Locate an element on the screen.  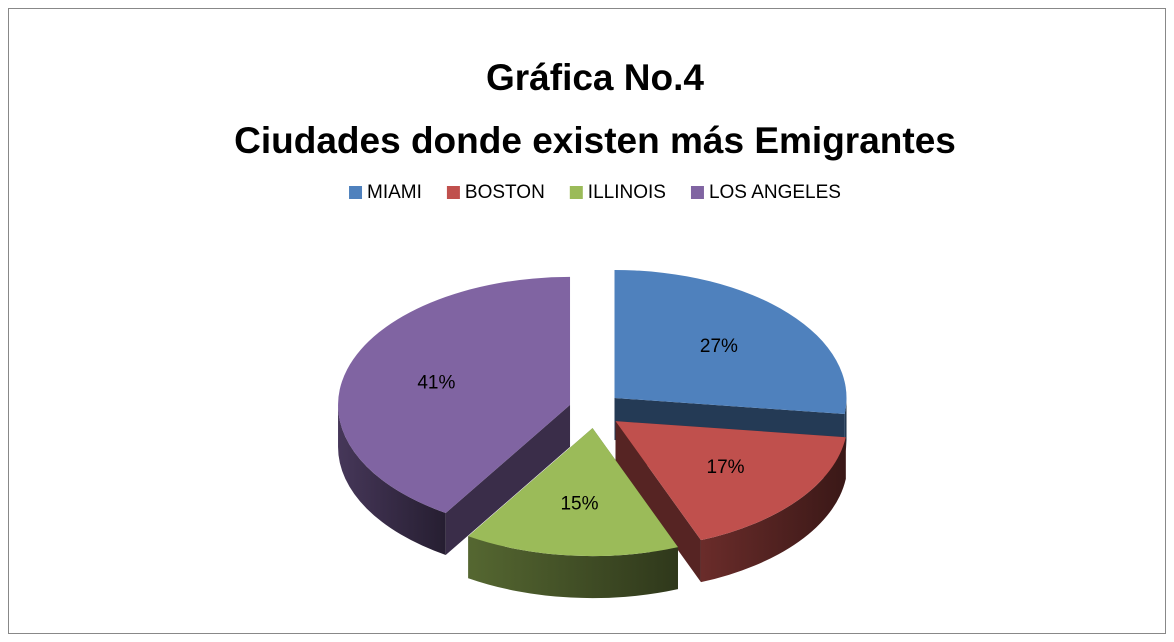
data-label: 15% is located at coordinates (579, 504).